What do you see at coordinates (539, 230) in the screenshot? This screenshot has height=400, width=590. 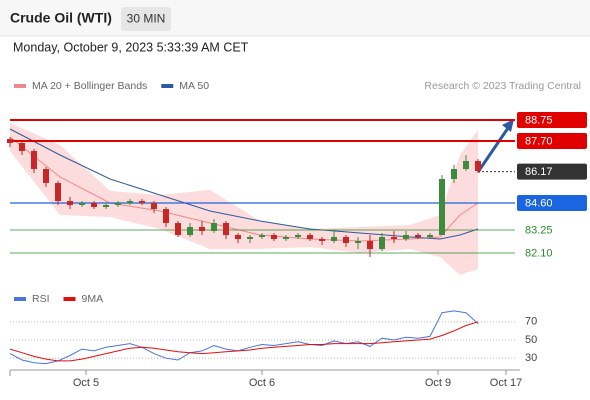 I see `level-label: 83.25` at bounding box center [539, 230].